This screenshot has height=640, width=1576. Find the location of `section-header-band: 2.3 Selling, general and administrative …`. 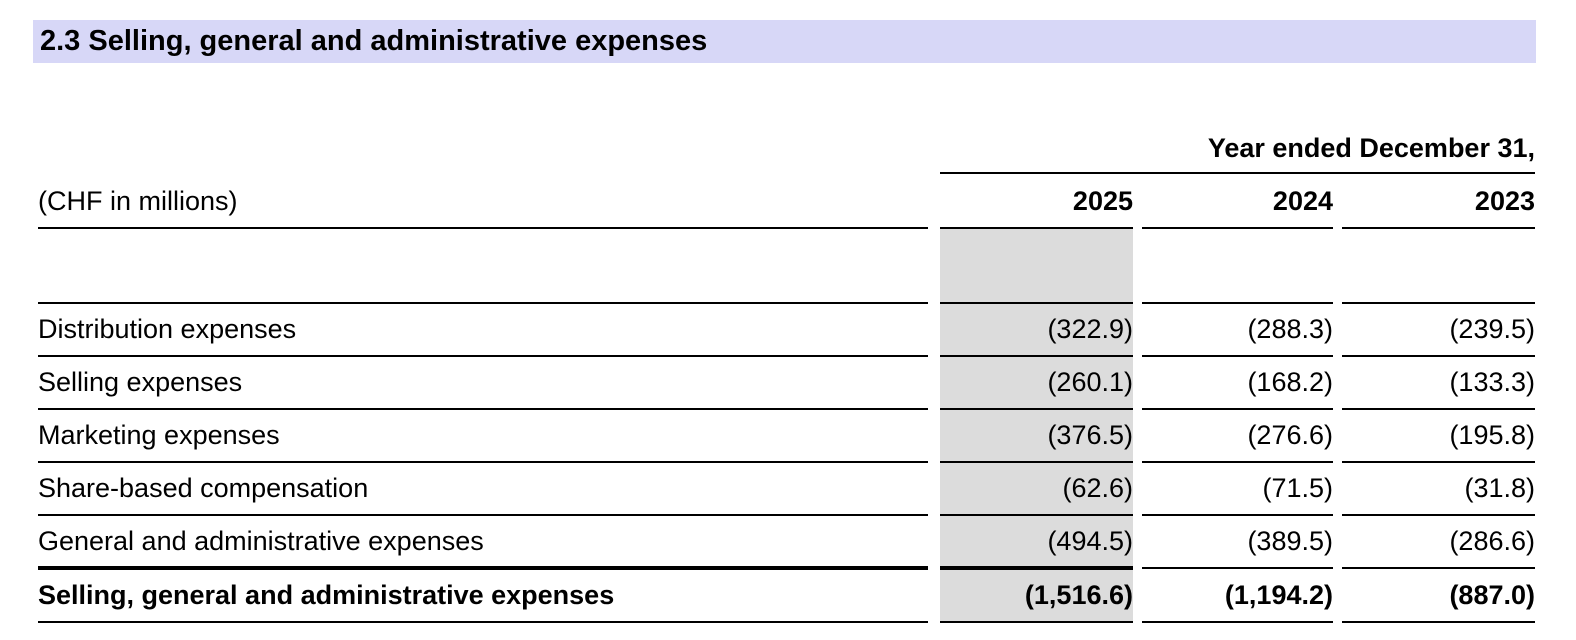

section-header-band: 2.3 Selling, general and administrative … is located at coordinates (784, 41).